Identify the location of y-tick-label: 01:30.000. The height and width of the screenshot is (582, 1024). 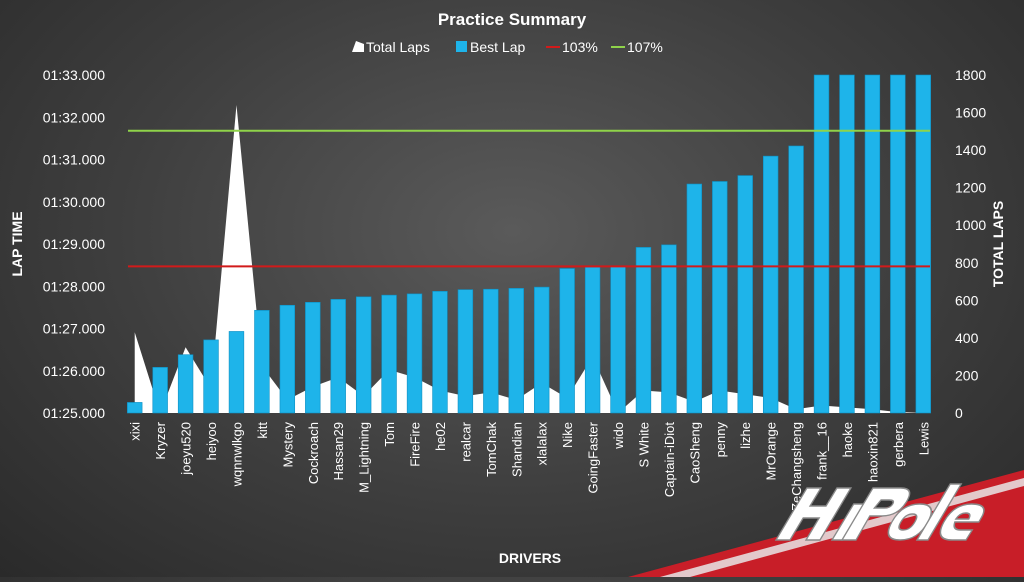
(74, 202).